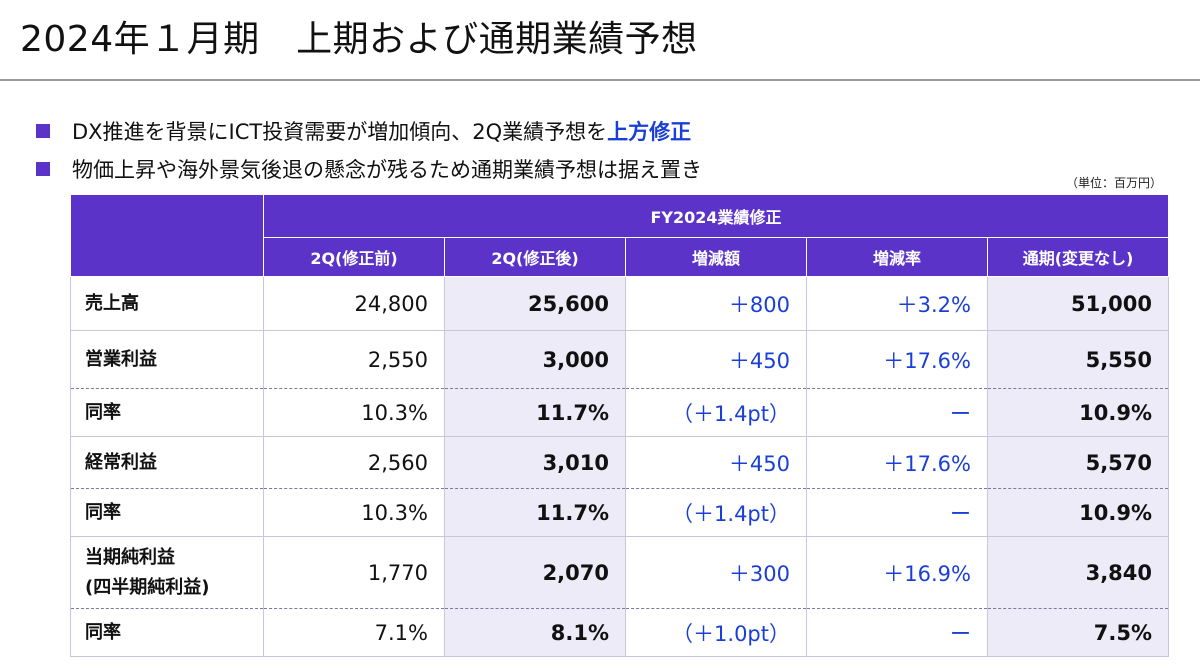 The height and width of the screenshot is (668, 1200). I want to click on column-header: 2Q(修正前), so click(354, 257).